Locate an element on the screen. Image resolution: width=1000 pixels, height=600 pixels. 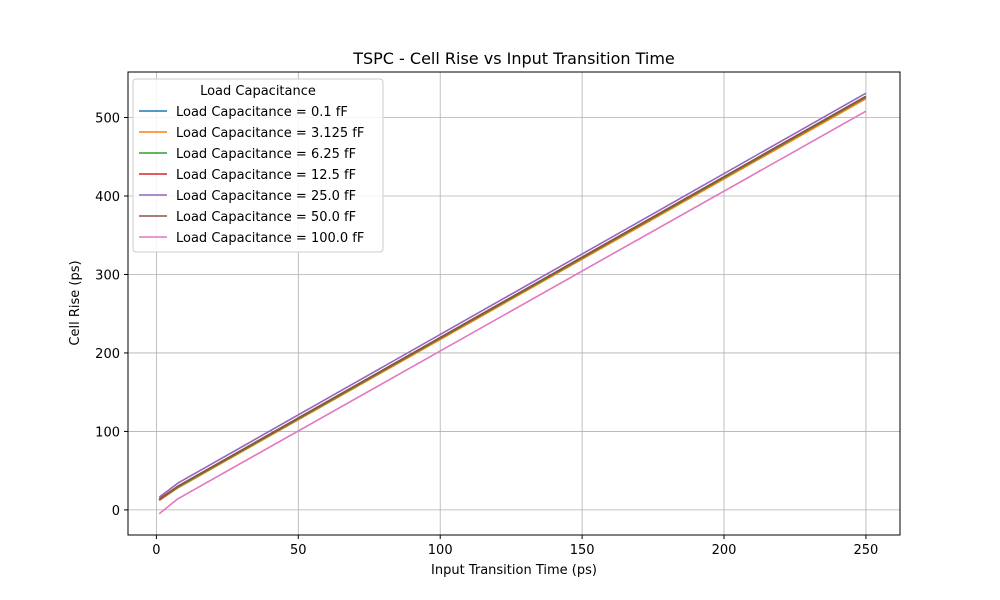
legend-box is located at coordinates (258, 165).